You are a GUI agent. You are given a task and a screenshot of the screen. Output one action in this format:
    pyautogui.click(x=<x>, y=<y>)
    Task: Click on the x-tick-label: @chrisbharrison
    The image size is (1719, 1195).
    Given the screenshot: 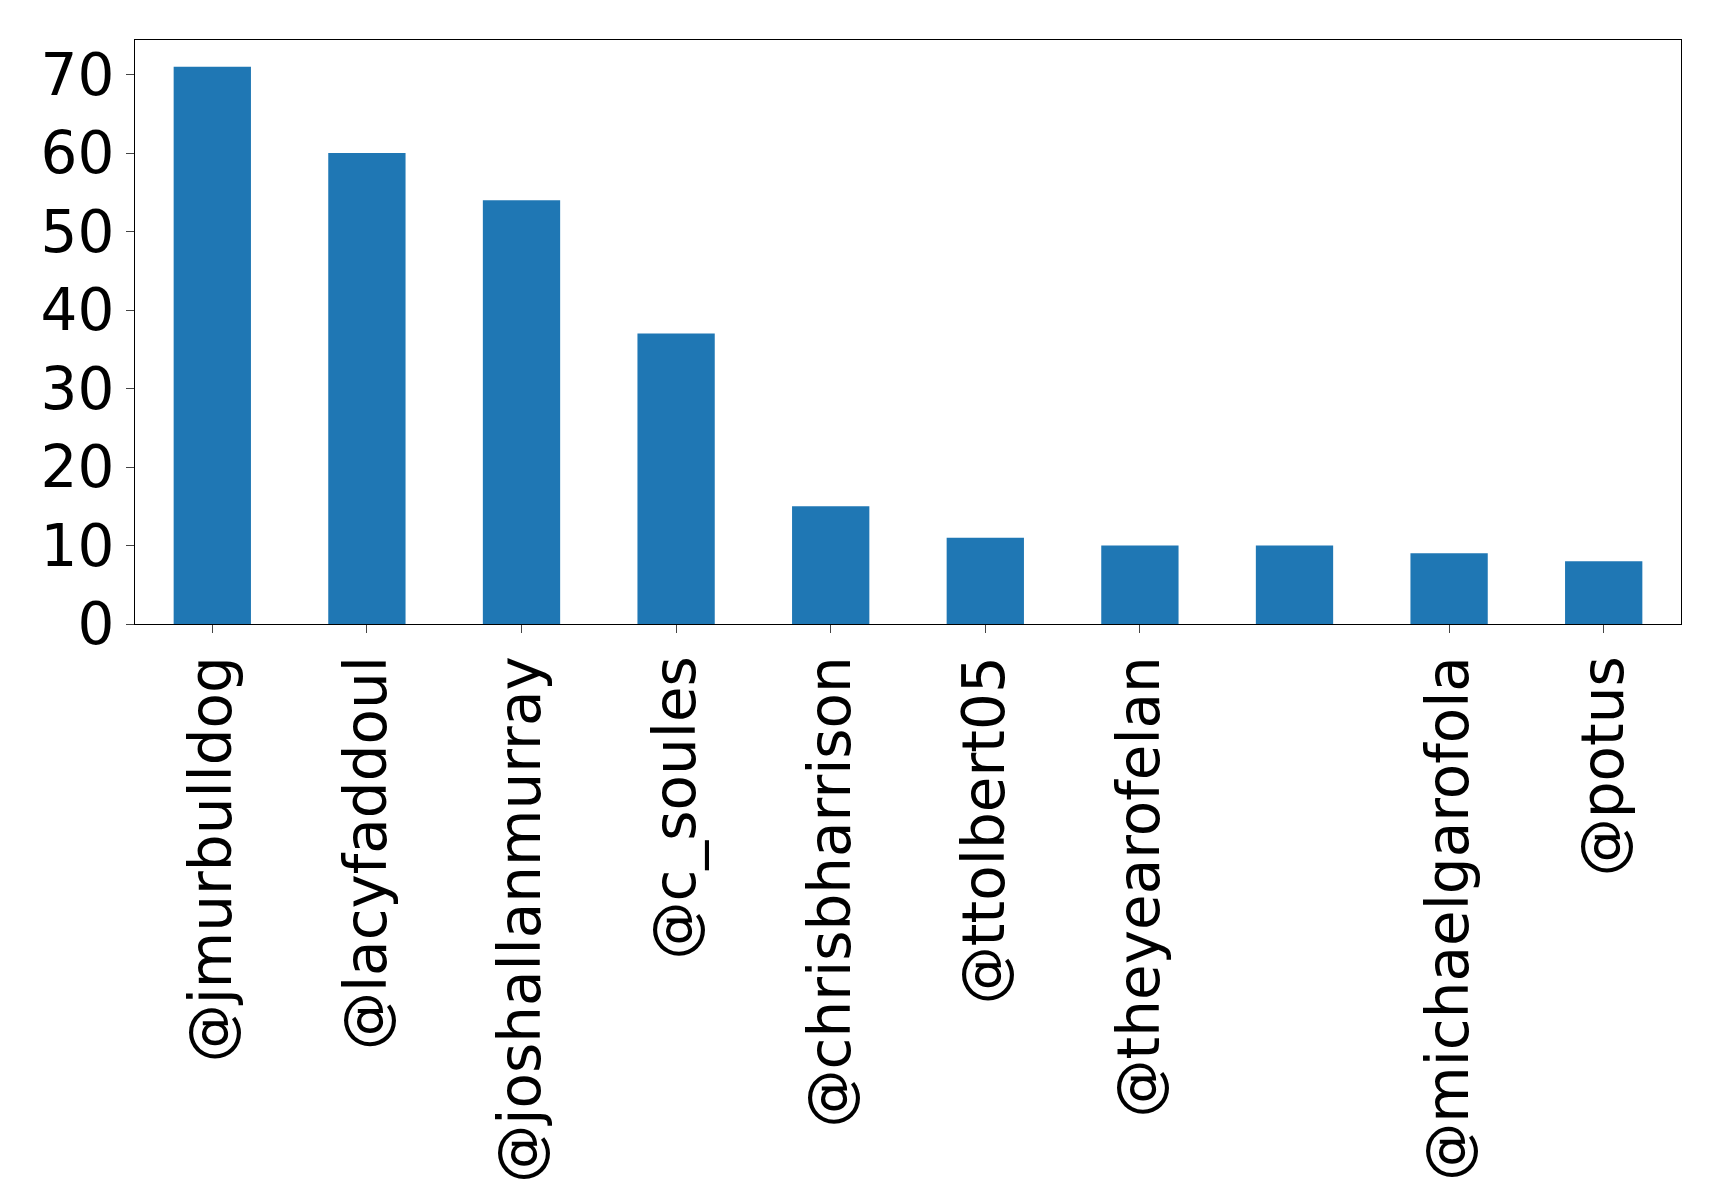 What is the action you would take?
    pyautogui.click(x=829, y=892)
    